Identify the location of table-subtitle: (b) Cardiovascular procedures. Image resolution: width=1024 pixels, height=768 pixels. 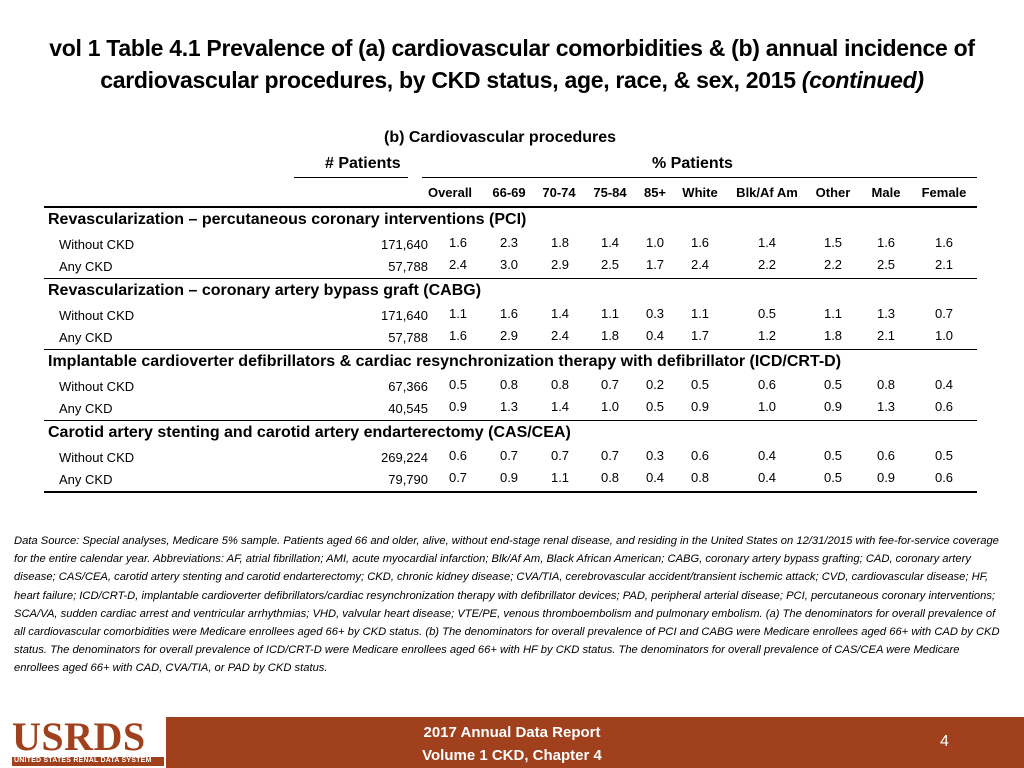
(500, 137).